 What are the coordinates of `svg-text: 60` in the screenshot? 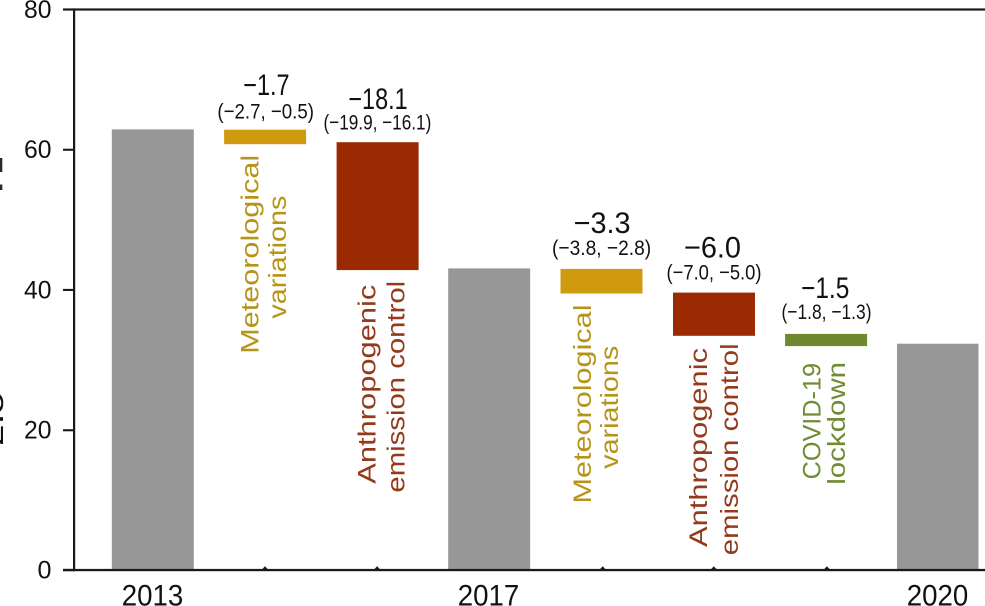 It's located at (38, 150).